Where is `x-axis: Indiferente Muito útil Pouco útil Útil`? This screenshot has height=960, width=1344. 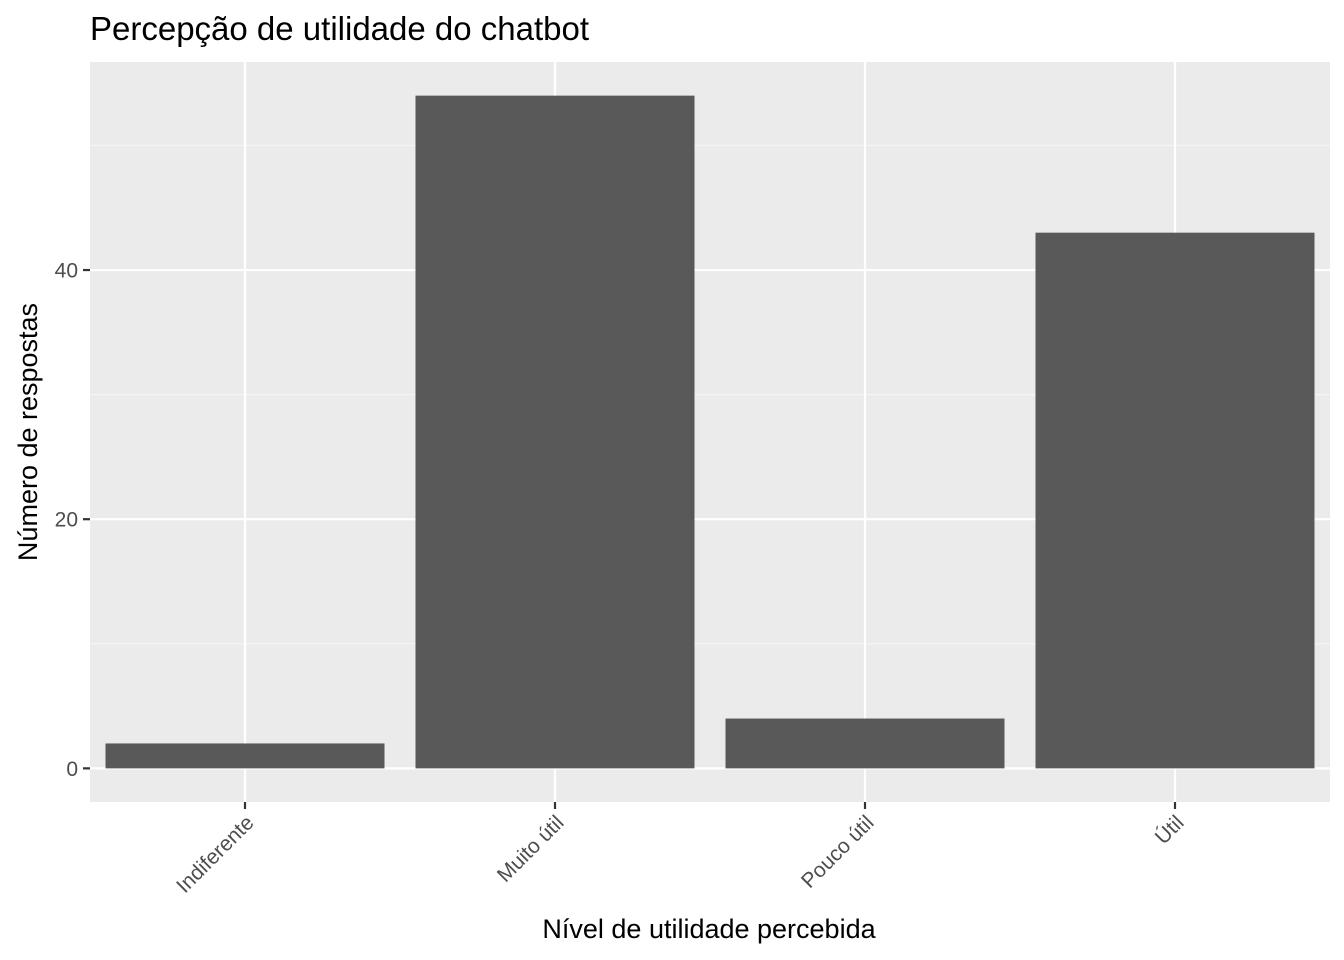
x-axis: Indiferente Muito útil Pouco útil Útil is located at coordinates (680, 850).